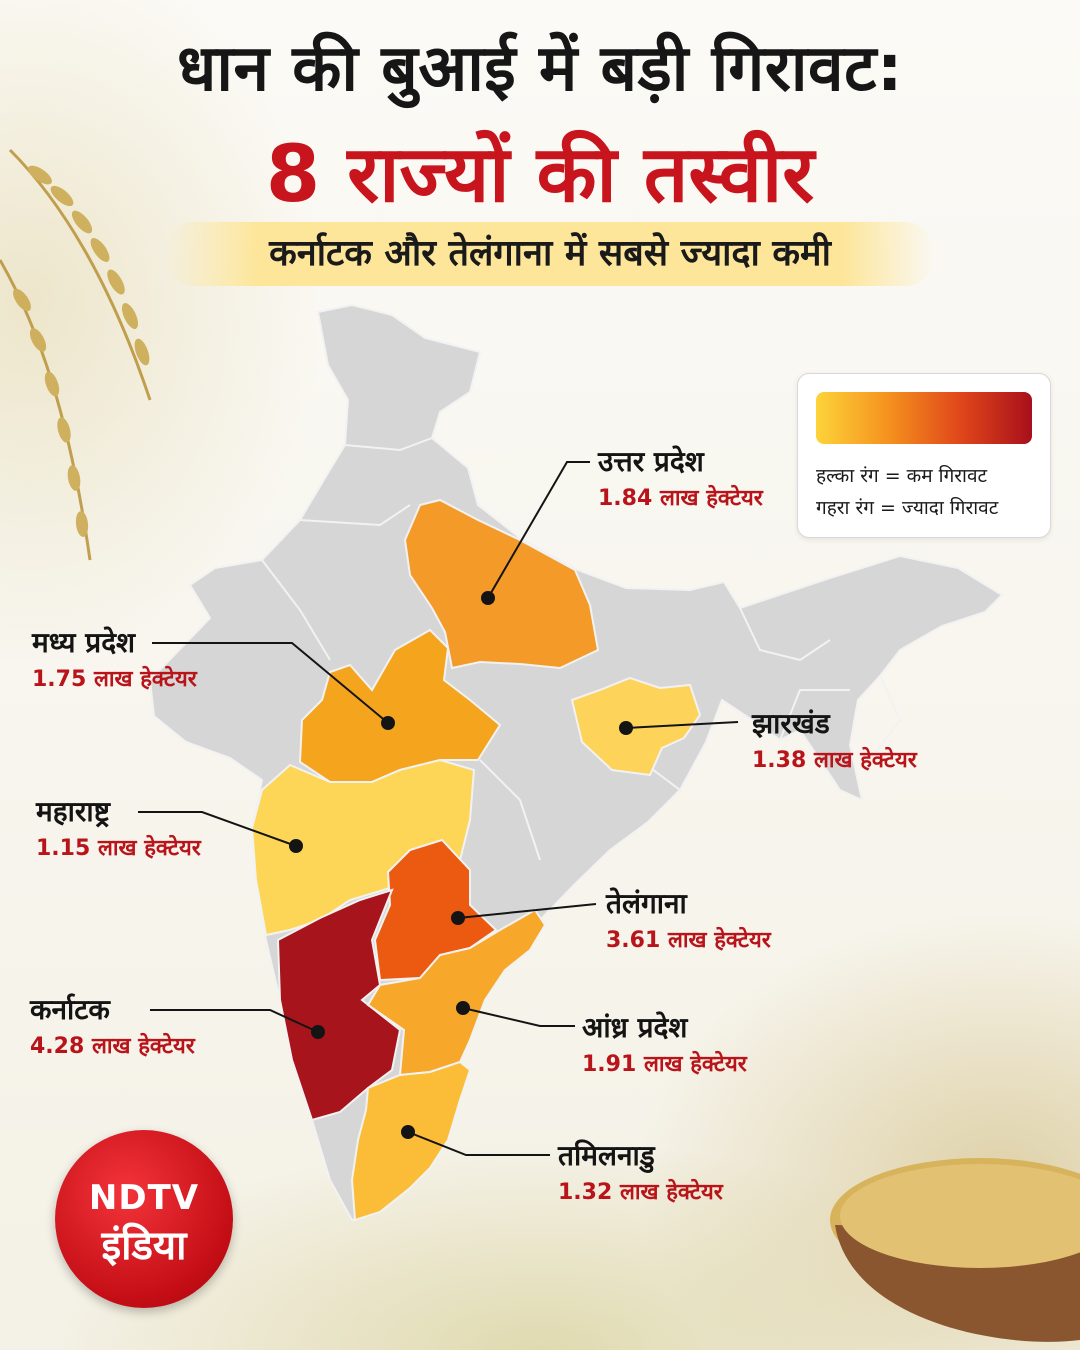  What do you see at coordinates (791, 723) in the screenshot?
I see `state-name: झारखंड` at bounding box center [791, 723].